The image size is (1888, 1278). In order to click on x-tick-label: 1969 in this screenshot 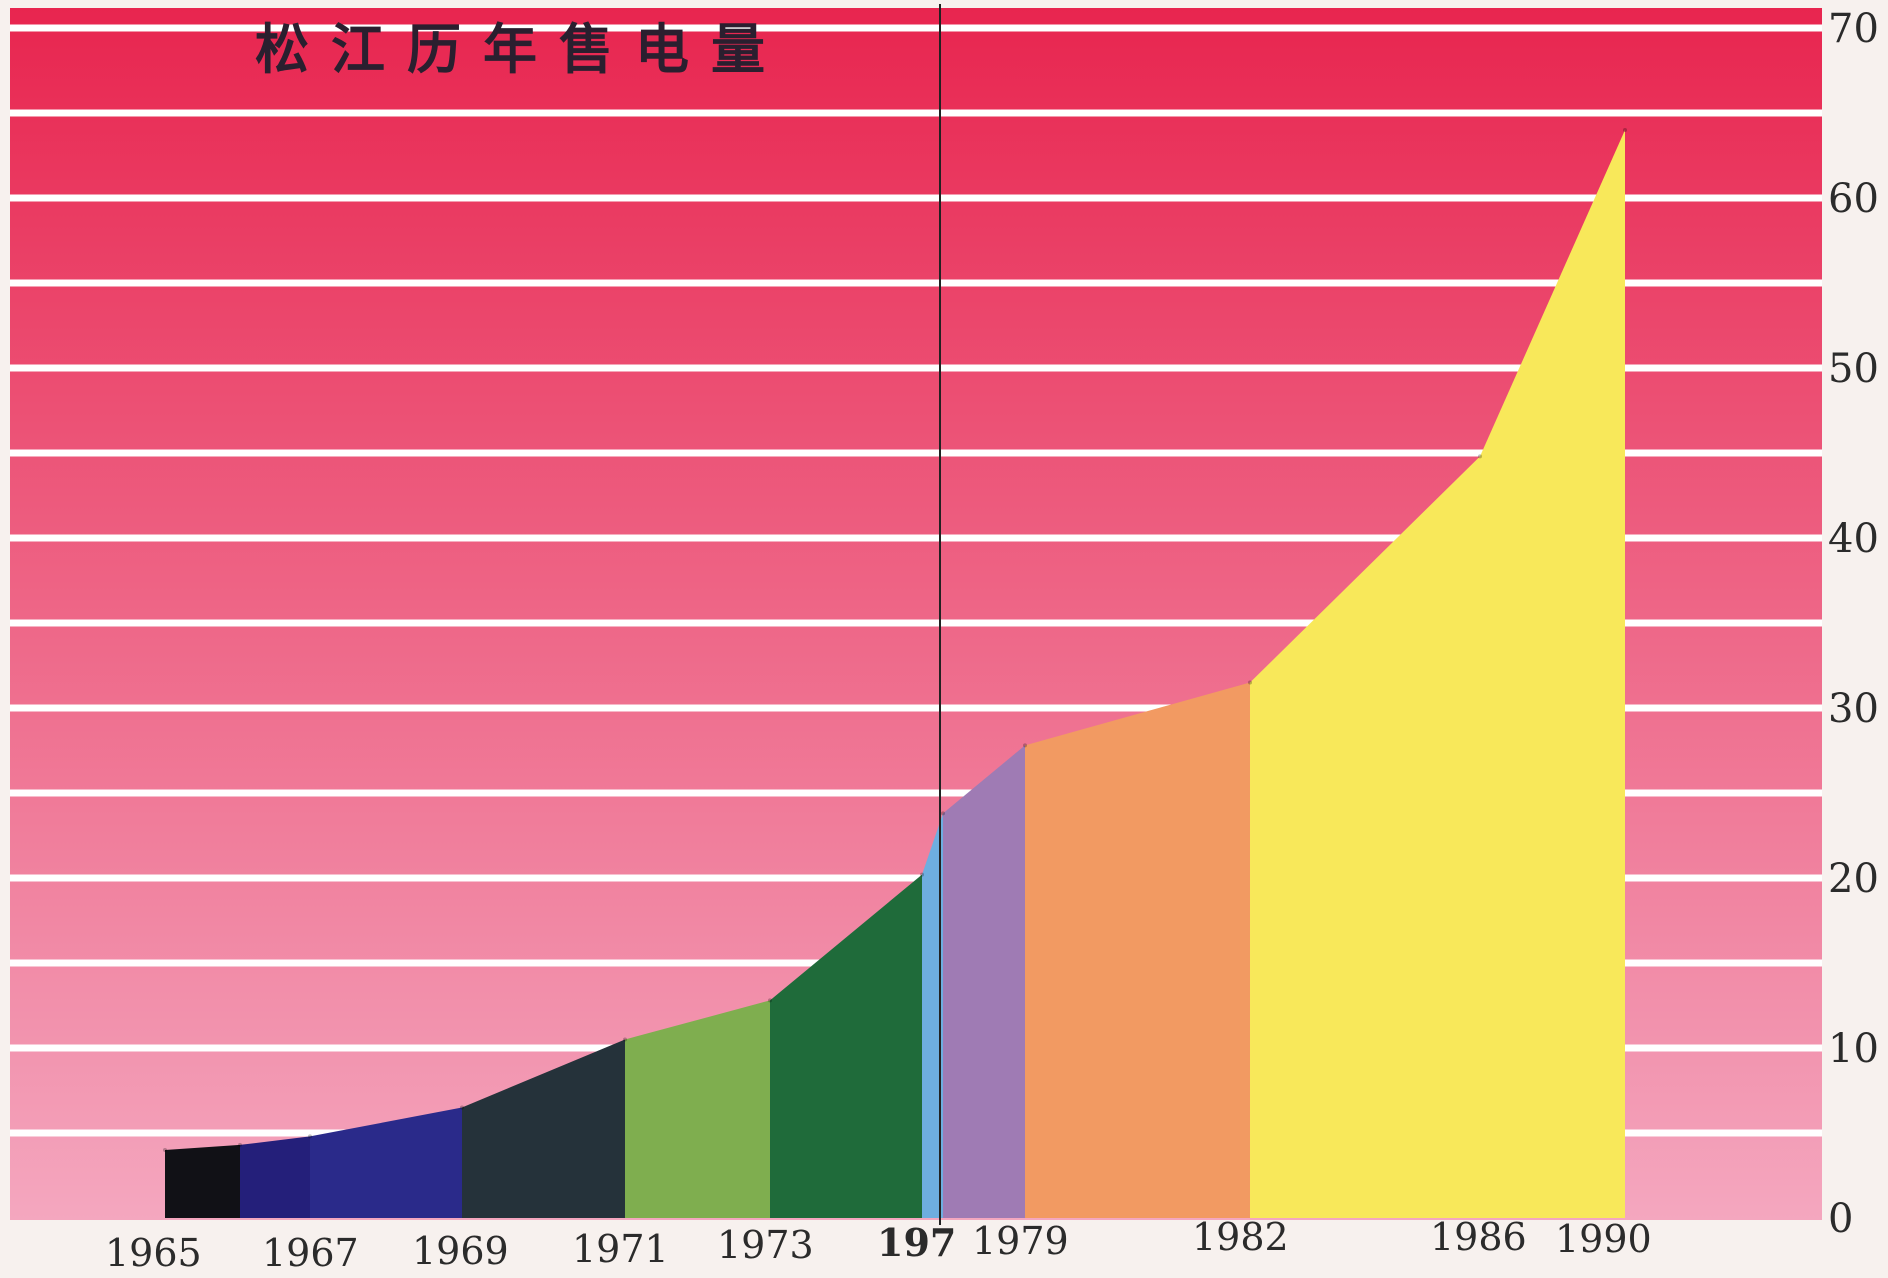, I will do `click(460, 1251)`.